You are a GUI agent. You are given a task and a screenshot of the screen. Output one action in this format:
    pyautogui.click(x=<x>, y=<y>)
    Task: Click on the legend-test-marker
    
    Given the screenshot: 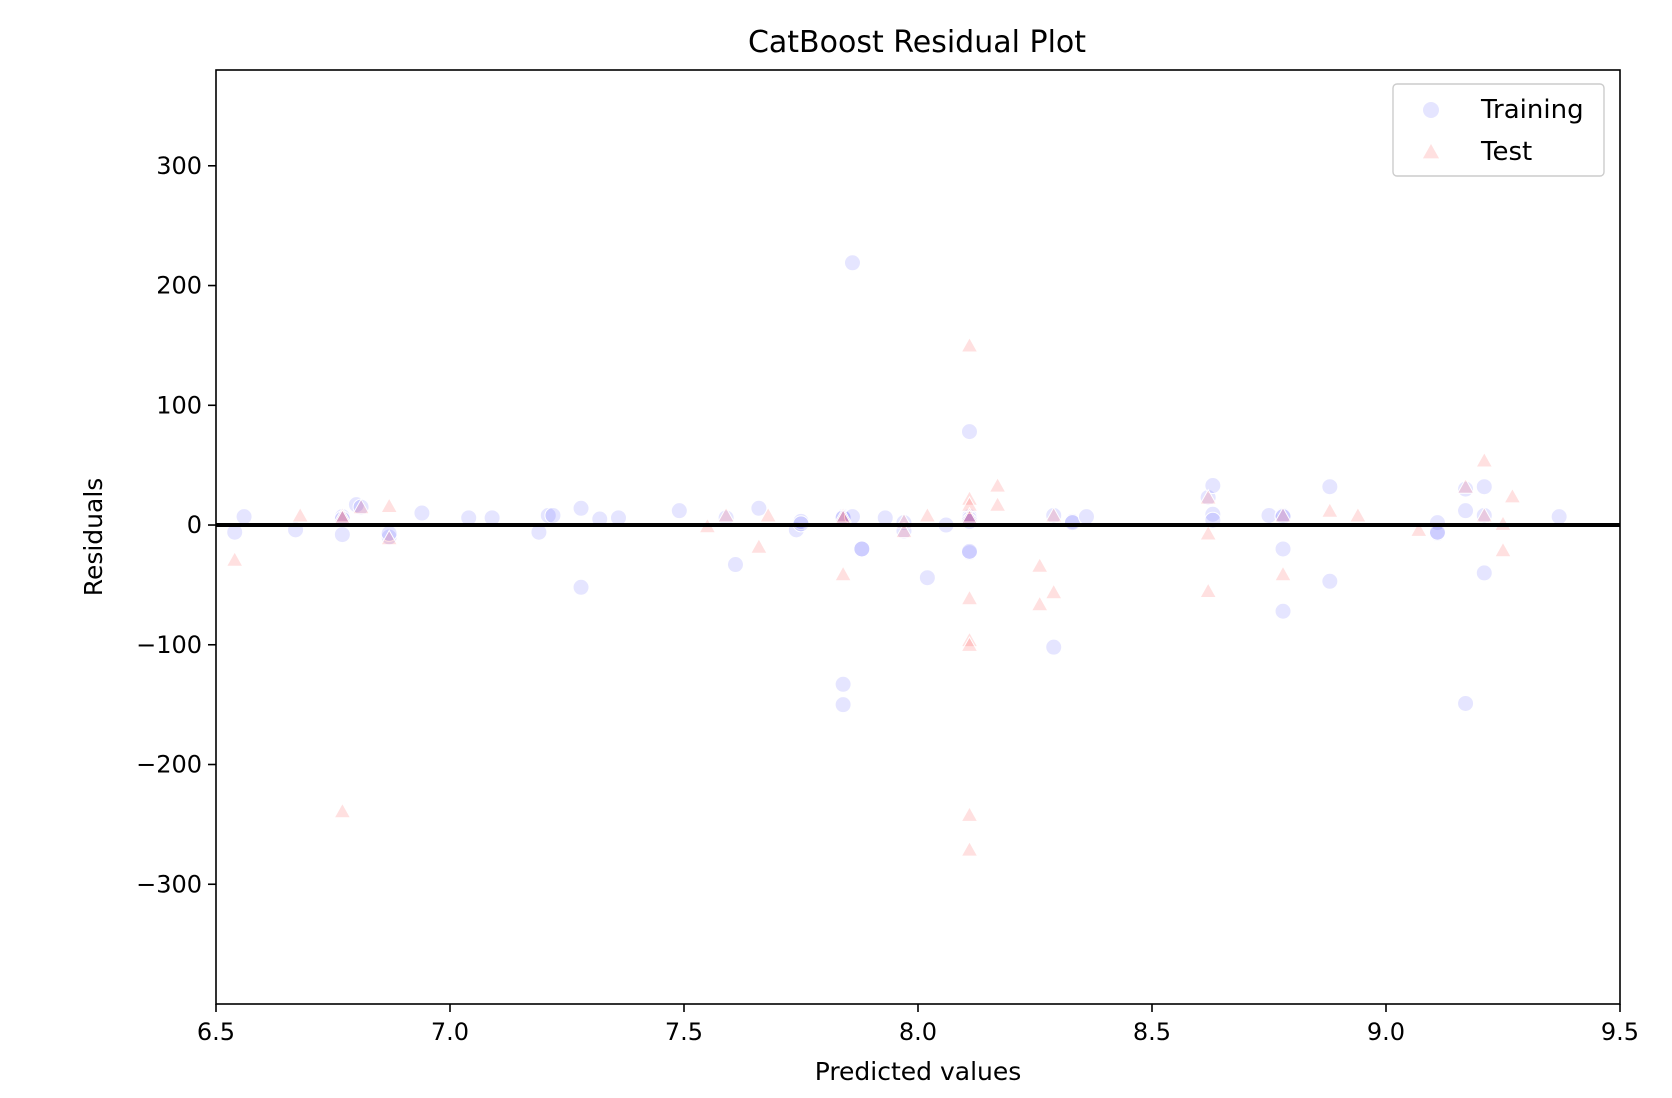 What is the action you would take?
    pyautogui.click(x=1431, y=151)
    